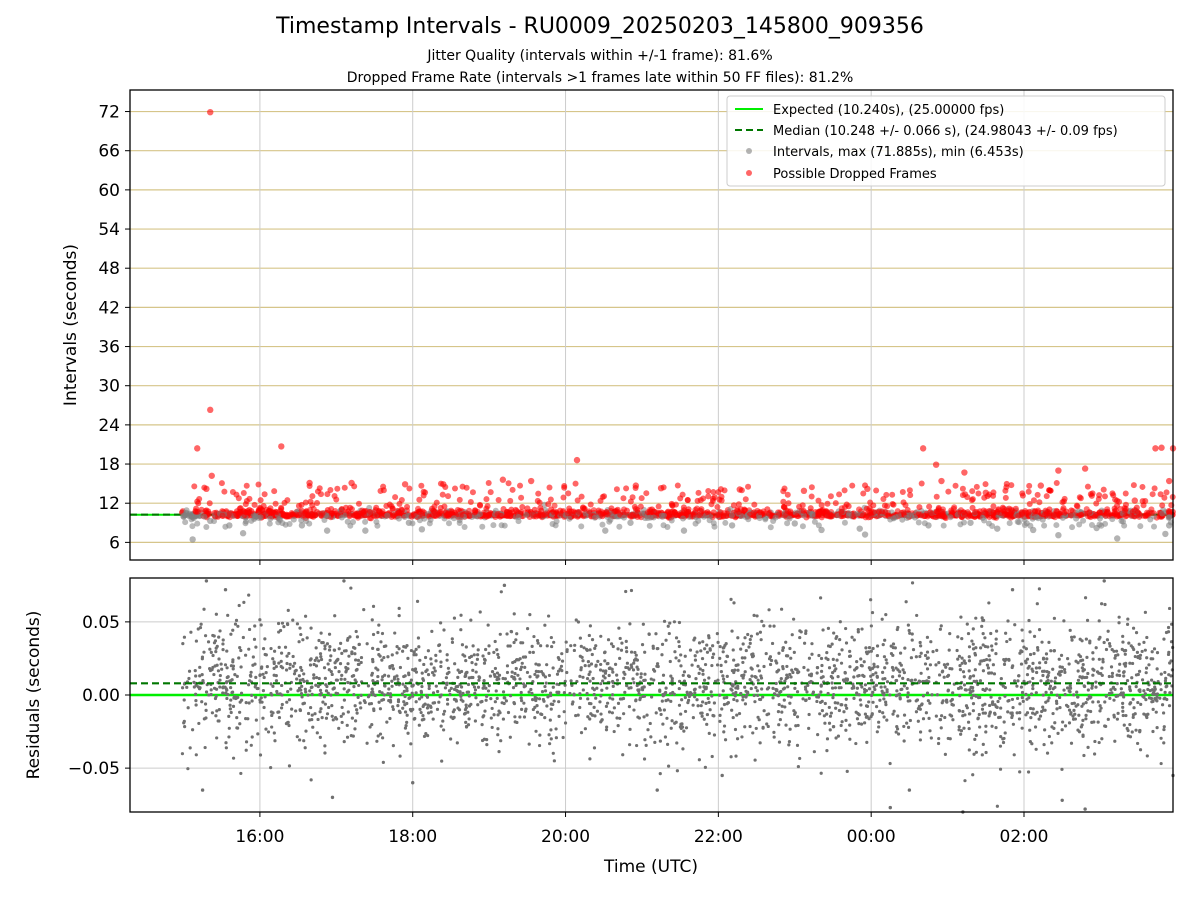 Image resolution: width=1200 pixels, height=900 pixels. What do you see at coordinates (855, 174) in the screenshot?
I see `legend-dropped-label: Possible Dropped Frames` at bounding box center [855, 174].